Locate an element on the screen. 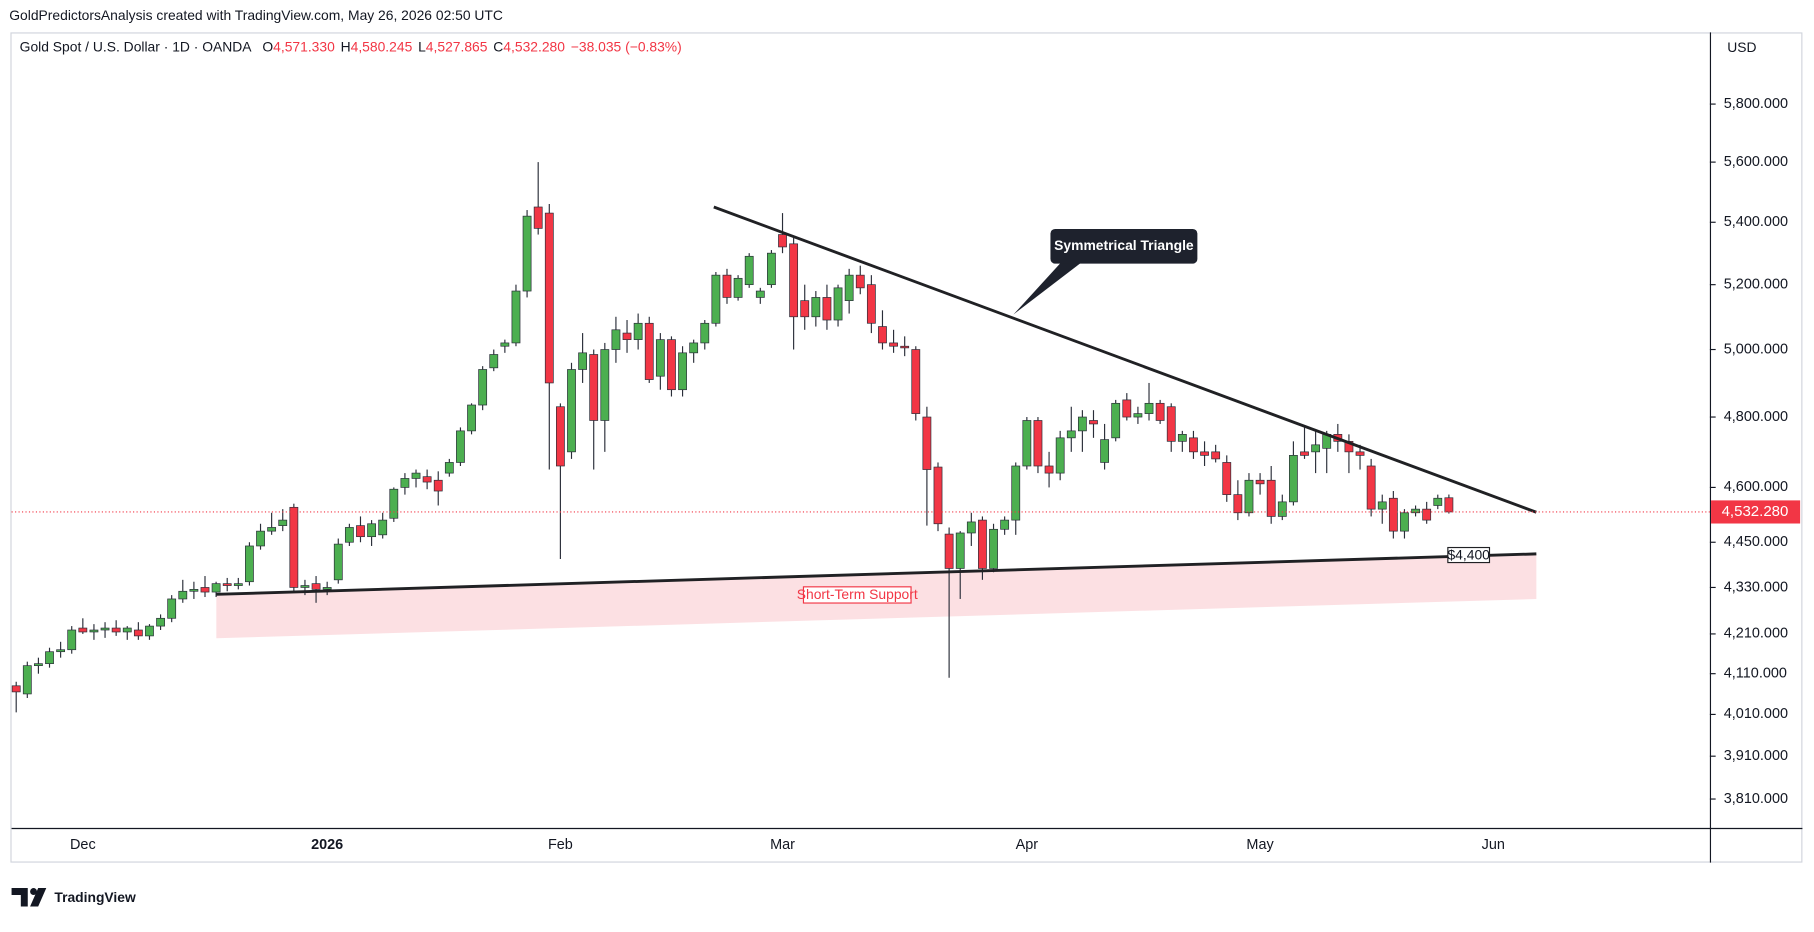  legend-change: −38.035 (−0.83%) is located at coordinates (626, 46).